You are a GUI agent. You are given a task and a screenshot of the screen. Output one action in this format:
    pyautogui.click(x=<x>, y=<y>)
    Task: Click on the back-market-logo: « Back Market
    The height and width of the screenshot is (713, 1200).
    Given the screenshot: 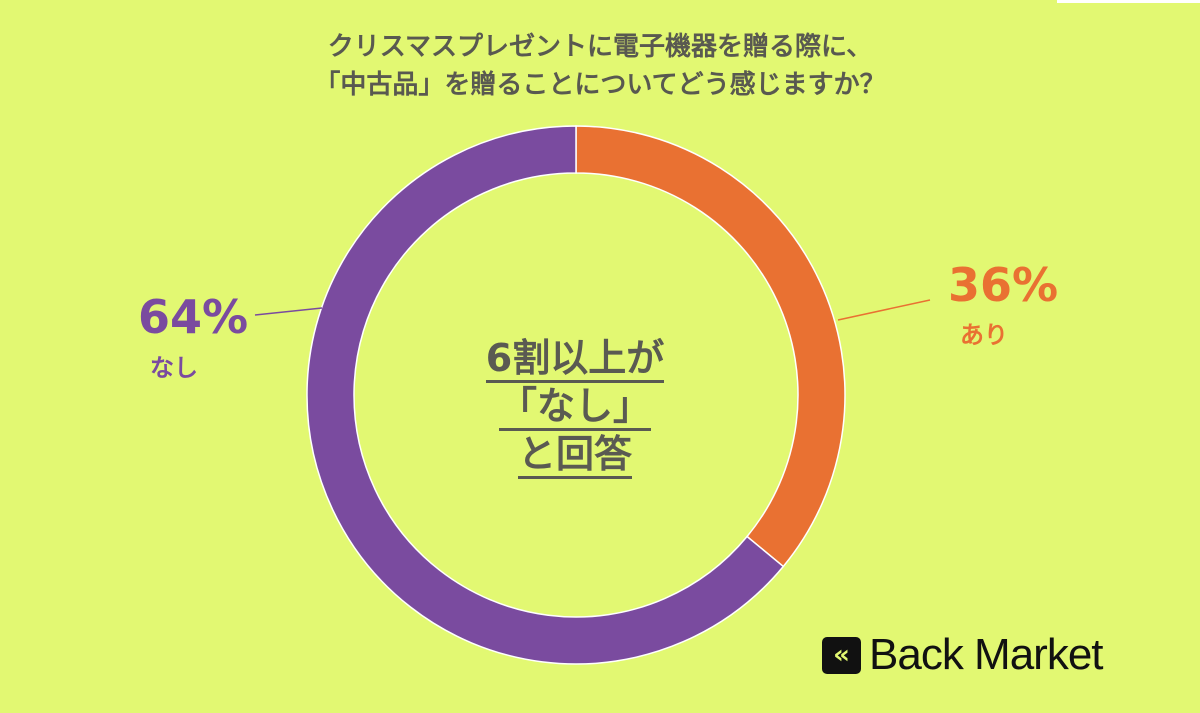 What is the action you would take?
    pyautogui.click(x=963, y=655)
    